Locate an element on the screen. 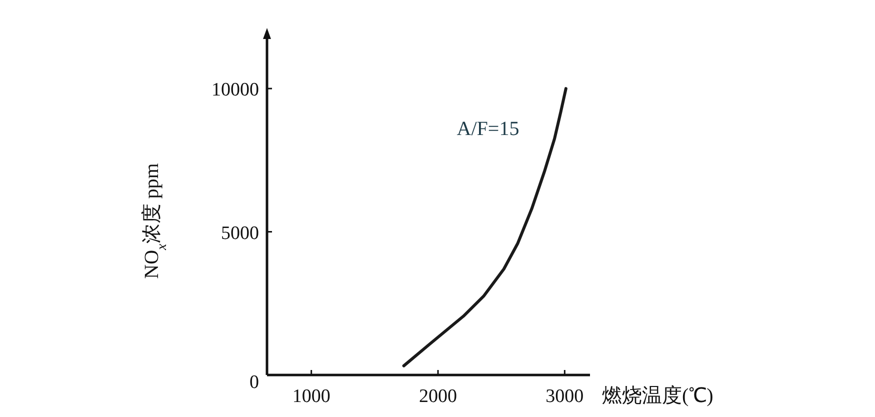 This screenshot has height=417, width=875. series-label: A/F=15 is located at coordinates (488, 129).